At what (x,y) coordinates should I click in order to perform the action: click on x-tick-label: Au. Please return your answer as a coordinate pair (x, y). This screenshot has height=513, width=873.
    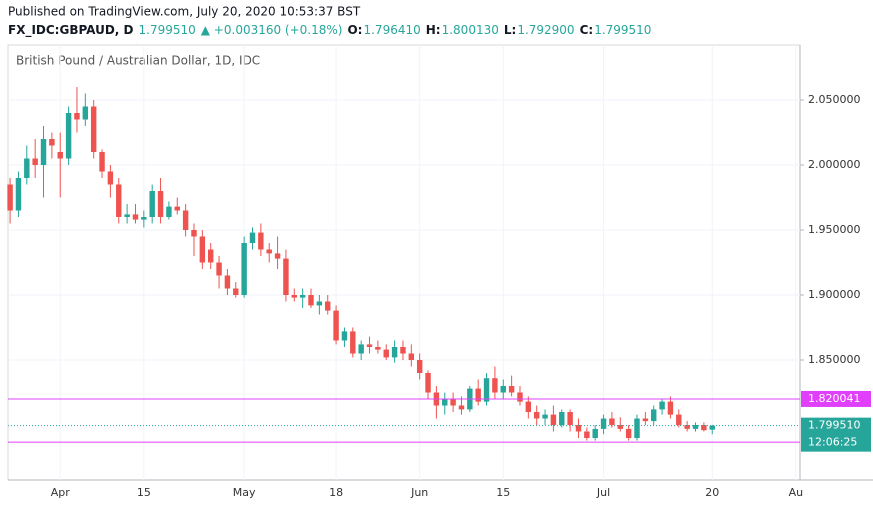
    Looking at the image, I should click on (796, 492).